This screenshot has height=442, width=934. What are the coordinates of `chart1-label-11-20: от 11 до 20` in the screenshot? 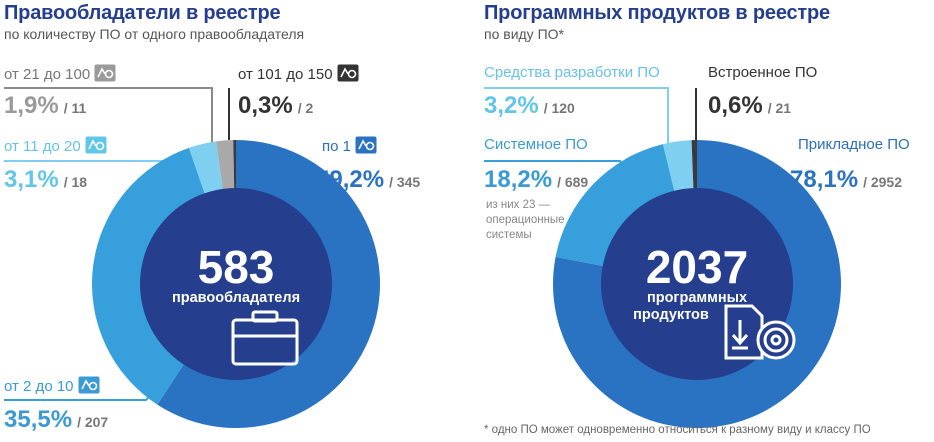 It's located at (55, 145).